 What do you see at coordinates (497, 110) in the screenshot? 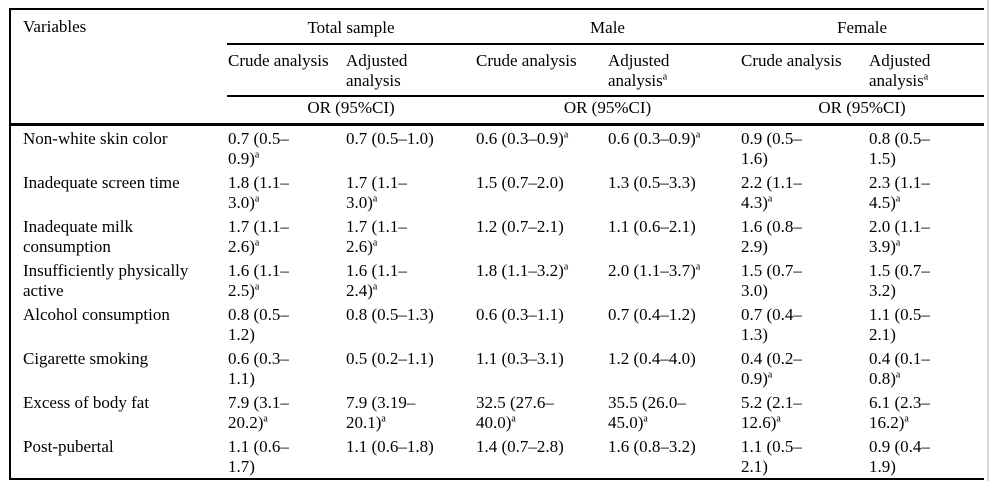
I see `or-ci-header-row: OR (95%CI) OR (95%CI) OR (95%CI)` at bounding box center [497, 110].